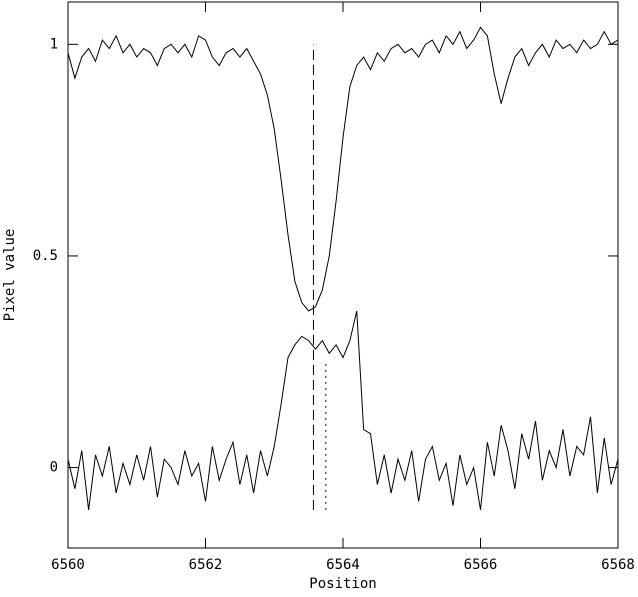 This screenshot has height=597, width=638. I want to click on x-tick-label: 6568, so click(618, 565).